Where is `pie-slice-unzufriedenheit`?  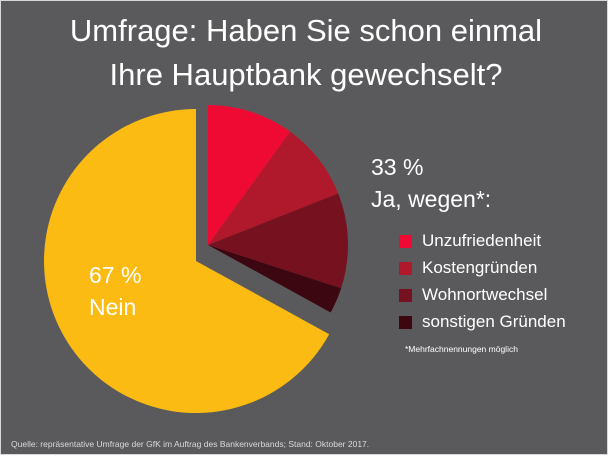
pie-slice-unzufriedenheit is located at coordinates (249, 175).